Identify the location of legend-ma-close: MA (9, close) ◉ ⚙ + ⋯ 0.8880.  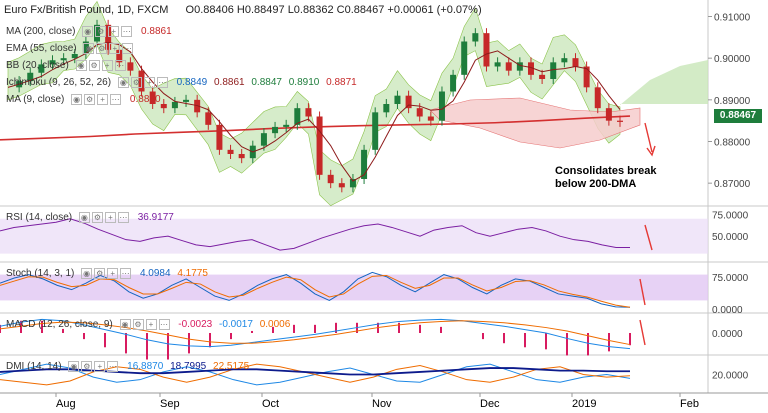
(83, 99).